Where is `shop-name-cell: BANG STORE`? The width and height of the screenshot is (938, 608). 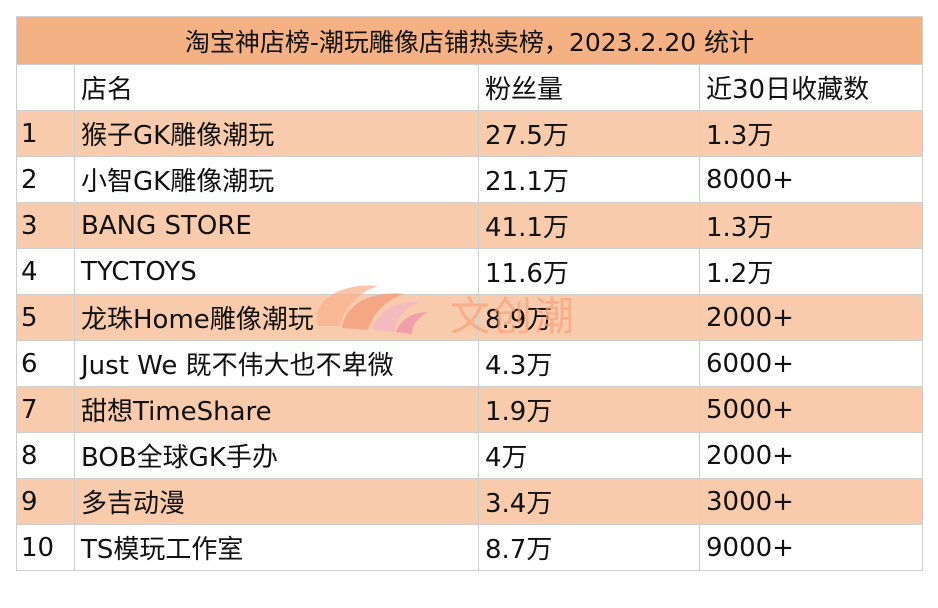
shop-name-cell: BANG STORE is located at coordinates (276, 225).